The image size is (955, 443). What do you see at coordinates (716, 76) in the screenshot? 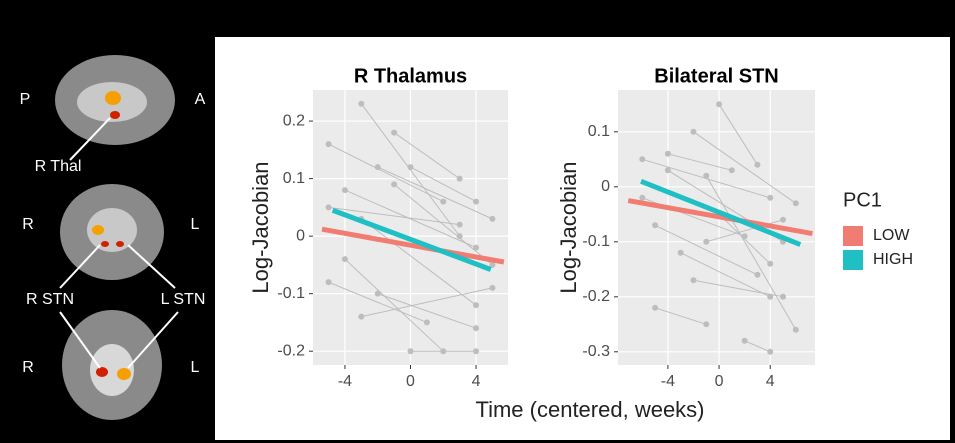
I see `chart-title: Bilateral STN` at bounding box center [716, 76].